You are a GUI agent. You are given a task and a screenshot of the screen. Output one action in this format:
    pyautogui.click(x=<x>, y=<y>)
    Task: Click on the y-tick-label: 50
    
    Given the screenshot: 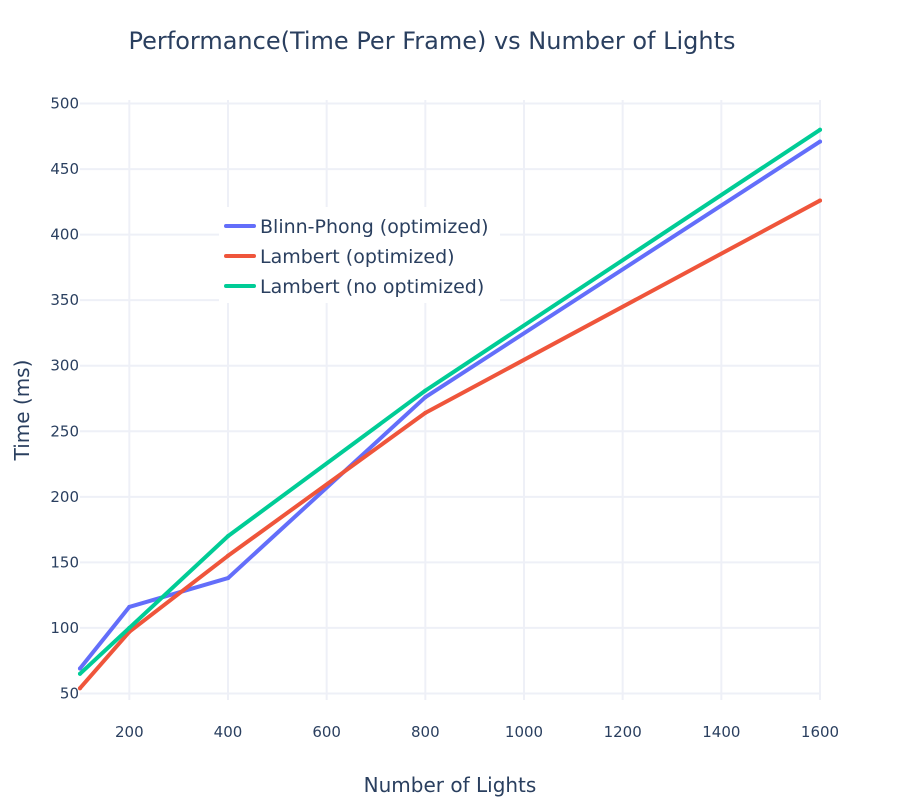 What is the action you would take?
    pyautogui.click(x=69, y=693)
    